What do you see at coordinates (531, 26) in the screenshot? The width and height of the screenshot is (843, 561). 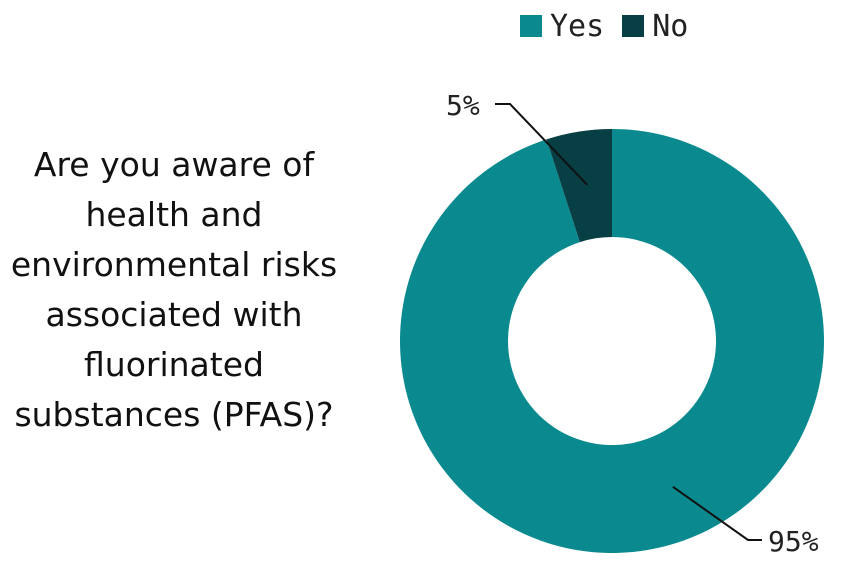 I see `legend-swatch-yes` at bounding box center [531, 26].